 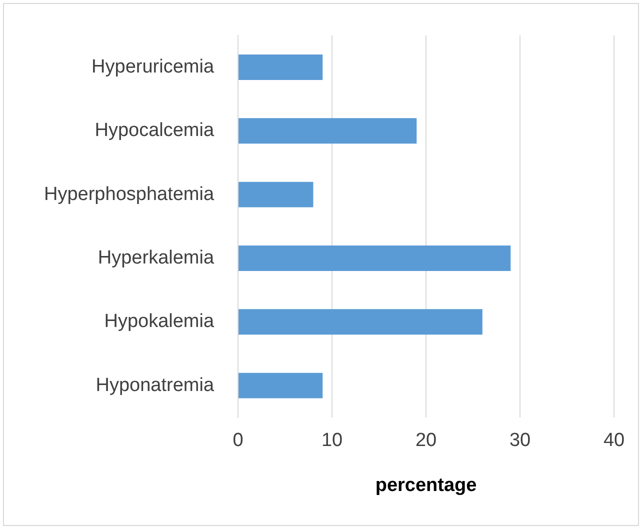 I want to click on x-tick-label: 0, so click(x=238, y=441).